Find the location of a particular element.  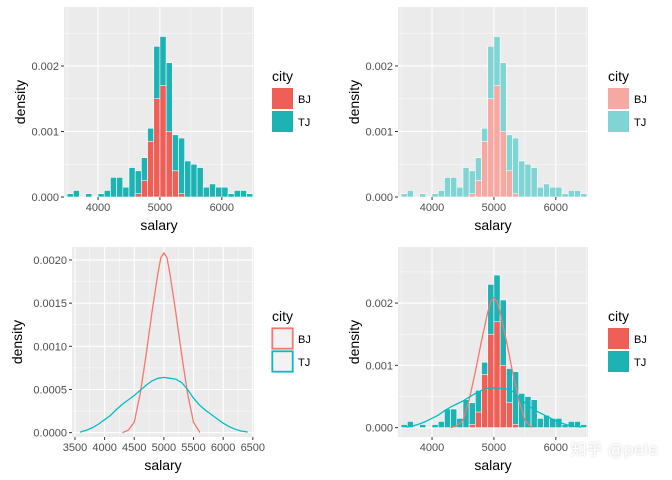

x-tick-label: 5500 is located at coordinates (193, 448).